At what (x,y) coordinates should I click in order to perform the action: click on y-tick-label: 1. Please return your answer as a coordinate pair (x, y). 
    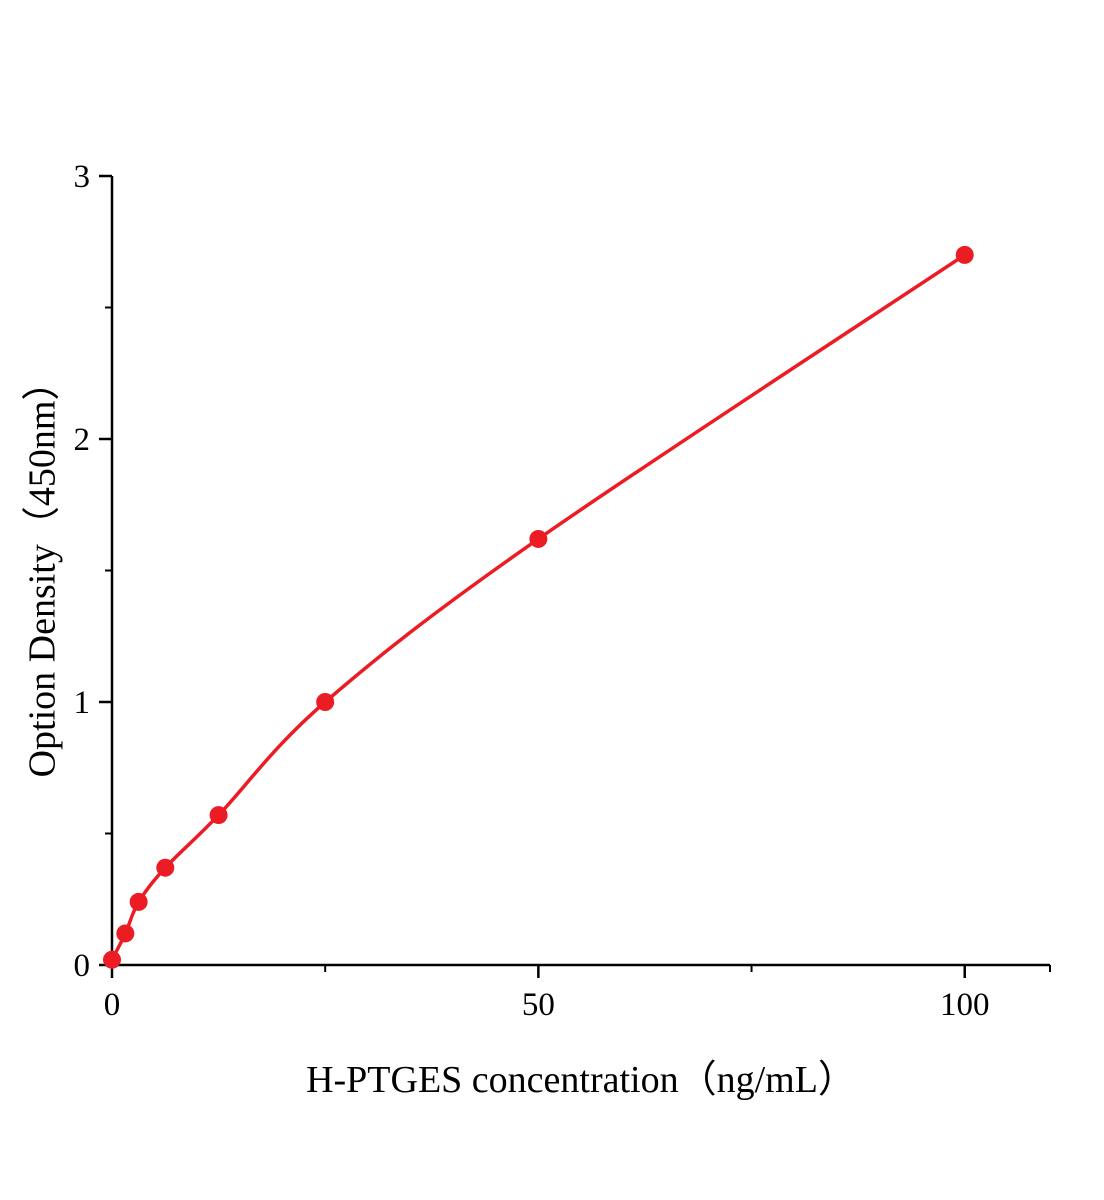
    Looking at the image, I should click on (82, 703).